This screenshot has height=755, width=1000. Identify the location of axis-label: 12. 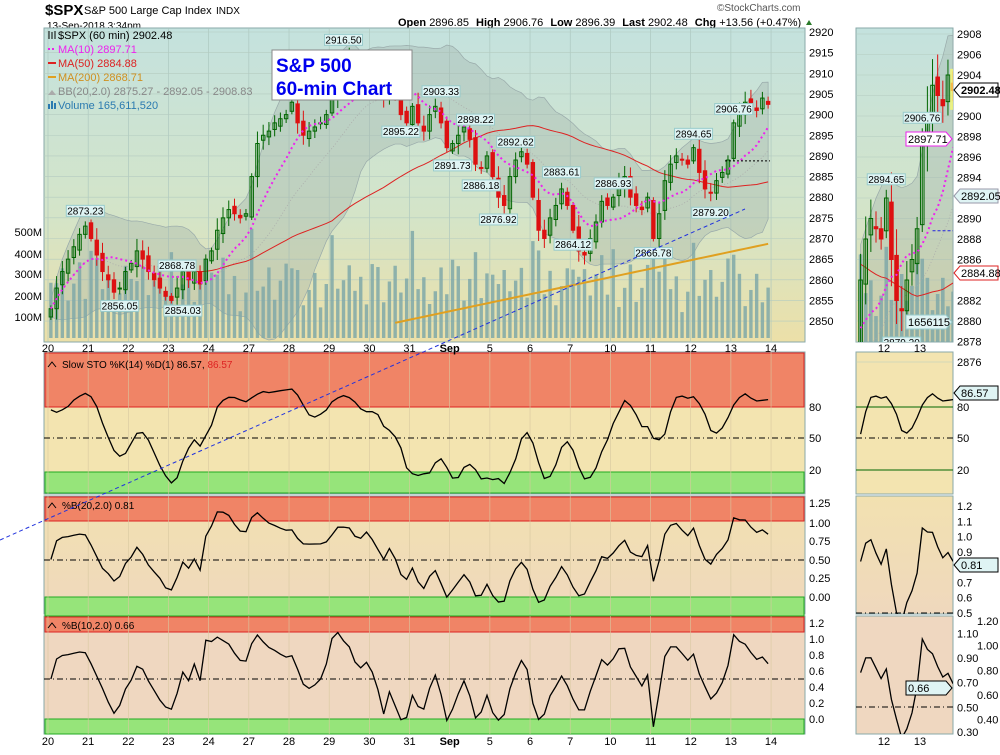
(884, 742).